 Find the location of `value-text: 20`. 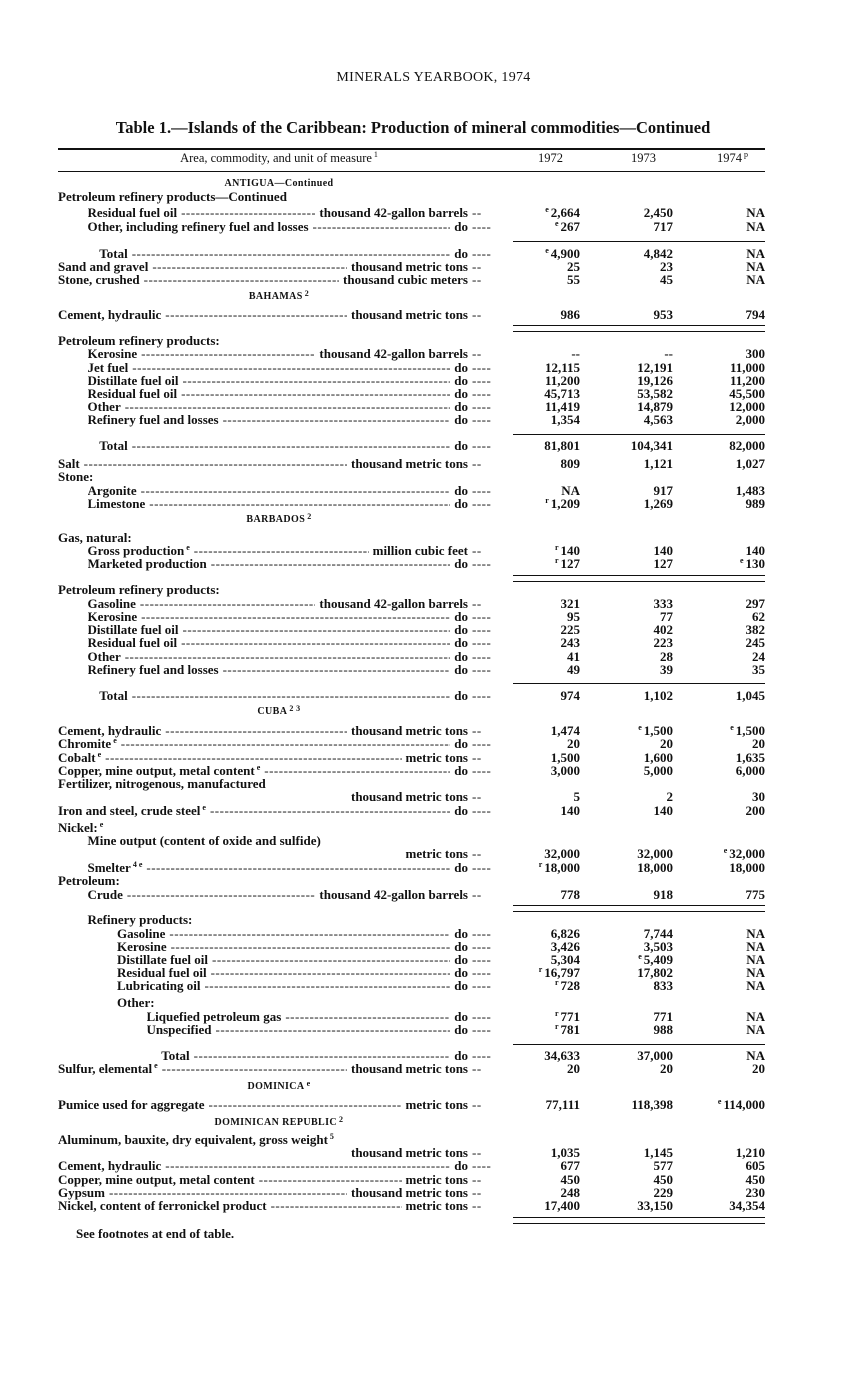

value-text: 20 is located at coordinates (666, 1068).